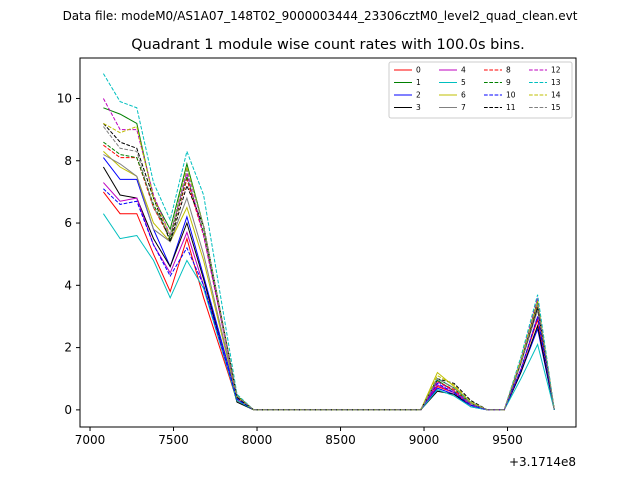 The image size is (640, 480). What do you see at coordinates (480, 90) in the screenshot?
I see `legend-box` at bounding box center [480, 90].